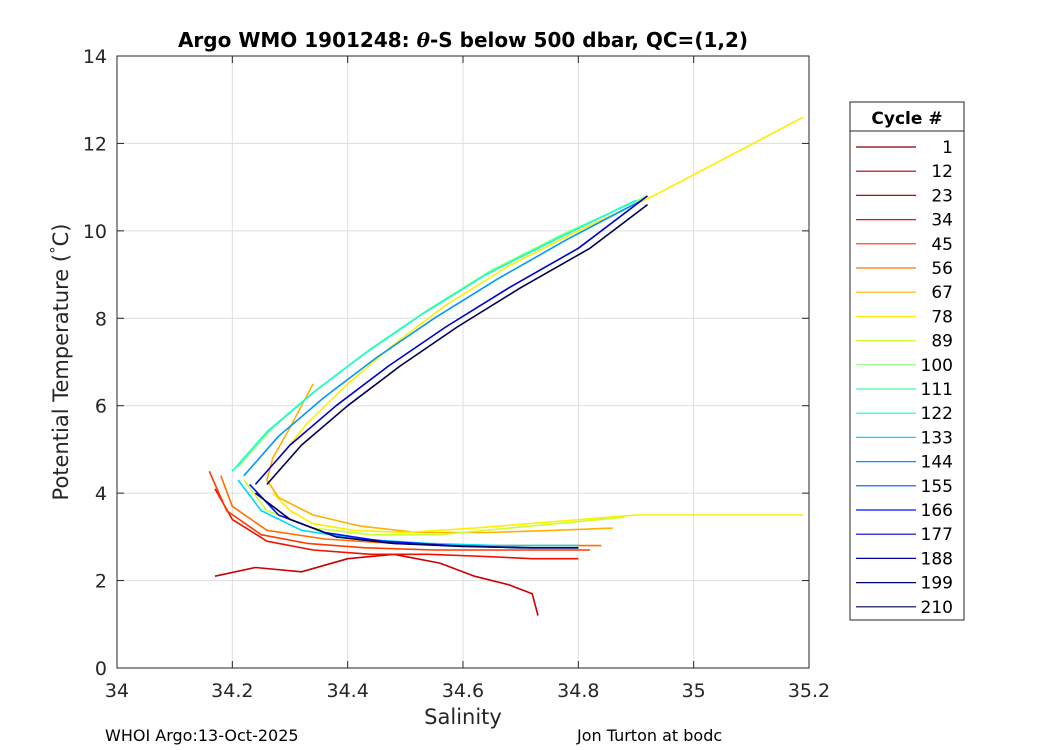 This screenshot has height=750, width=1050. I want to click on x-tick-label: 34.8, so click(578, 691).